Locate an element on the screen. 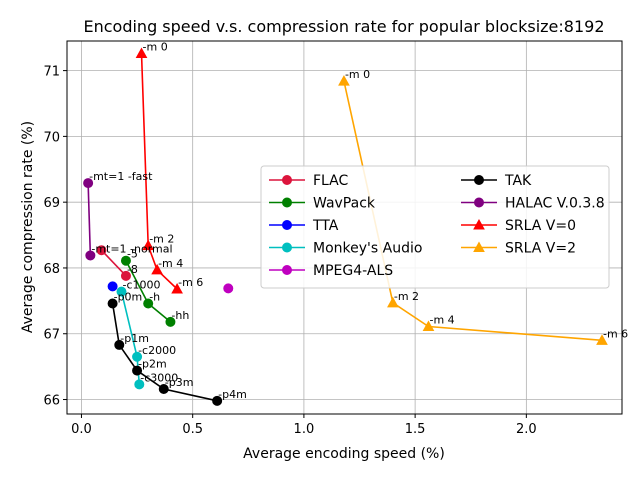 The height and width of the screenshot is (480, 640). point-annotation: -c3000 is located at coordinates (159, 377).